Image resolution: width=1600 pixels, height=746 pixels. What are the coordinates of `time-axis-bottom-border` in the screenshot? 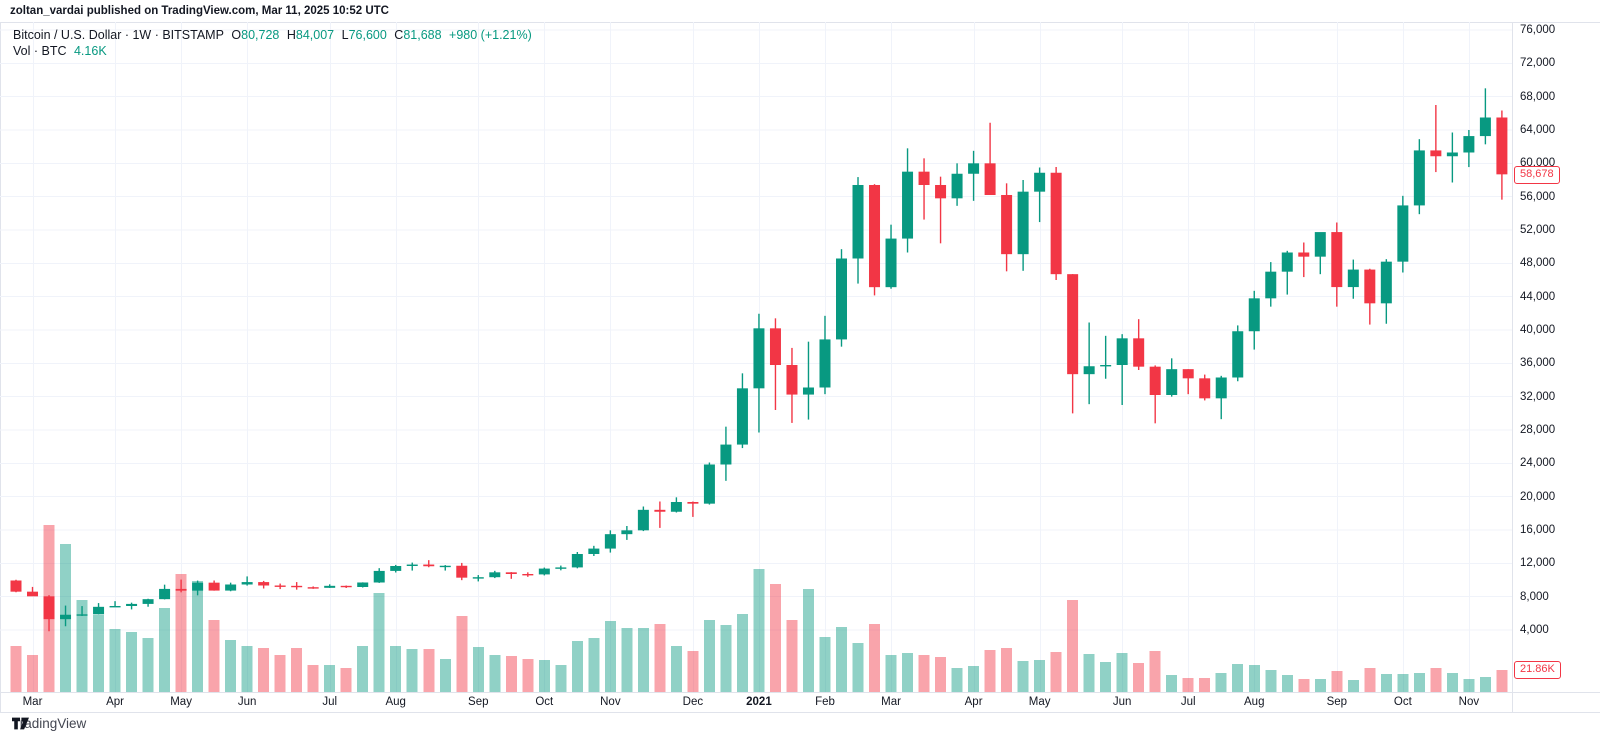 It's located at (800, 712).